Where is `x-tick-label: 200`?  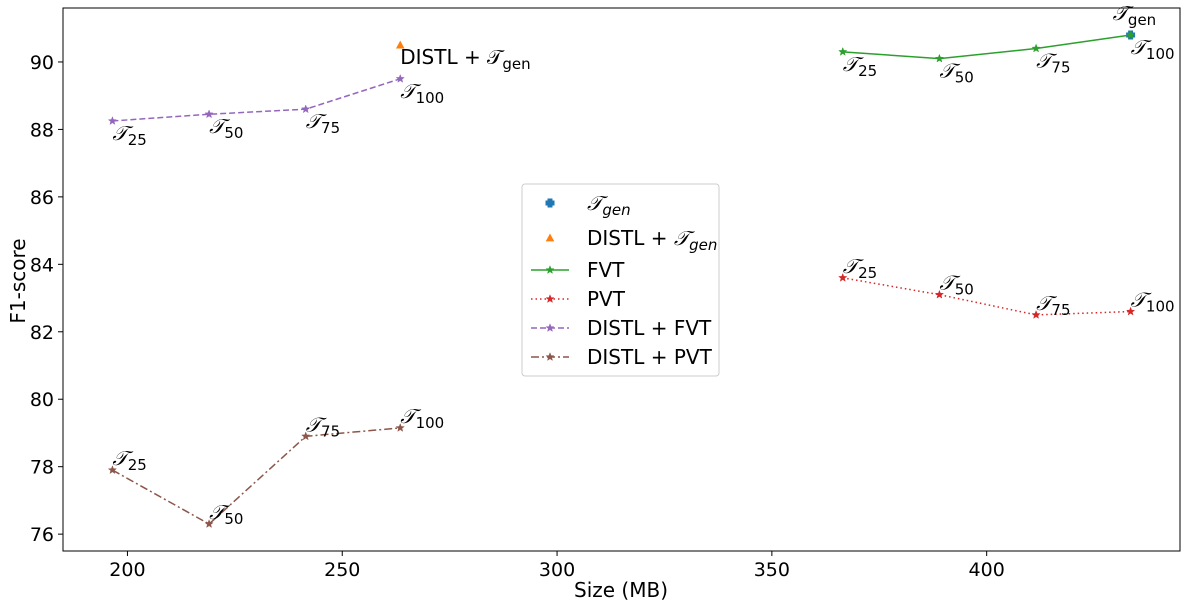
x-tick-label: 200 is located at coordinates (127, 570).